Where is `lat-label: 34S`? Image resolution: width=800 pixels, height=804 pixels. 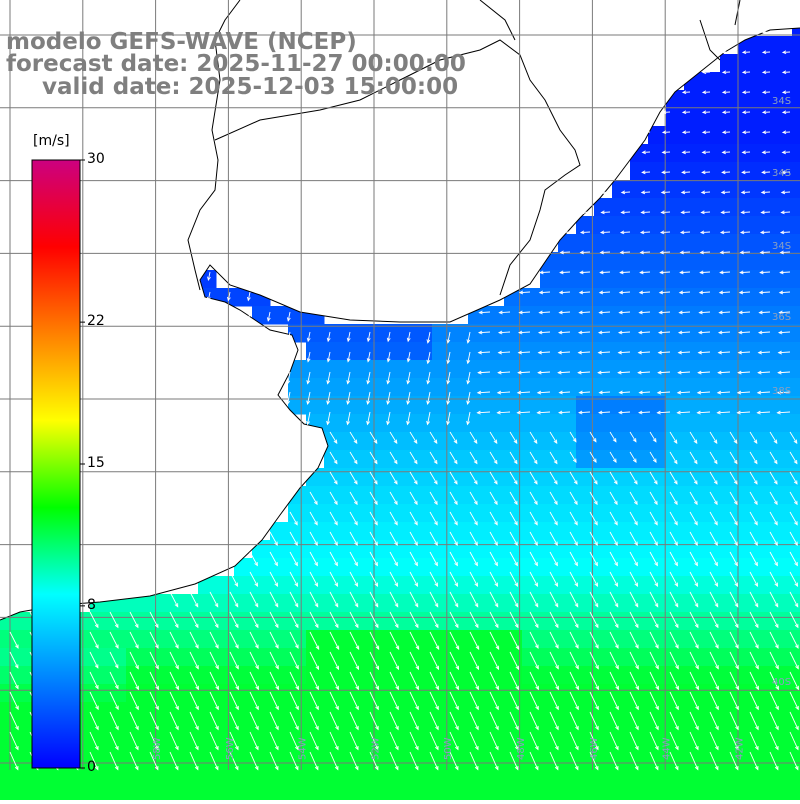 lat-label: 34S is located at coordinates (781, 246).